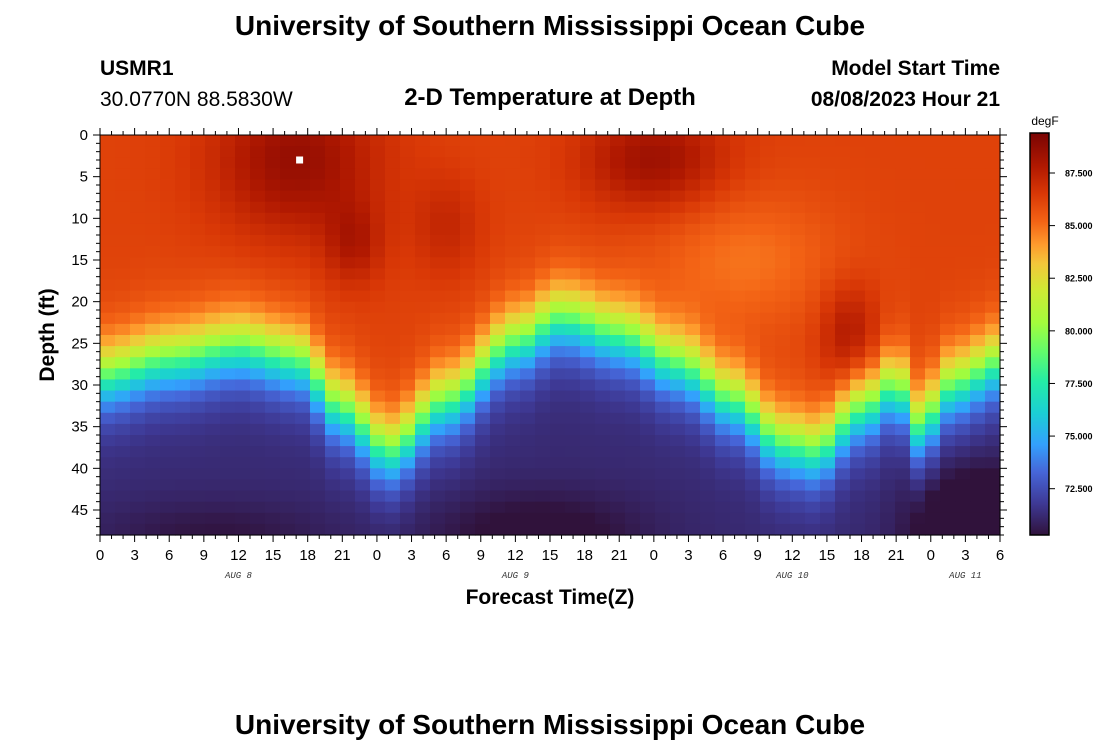 The width and height of the screenshot is (1100, 750). I want to click on x-tick-label: 21, so click(619, 555).